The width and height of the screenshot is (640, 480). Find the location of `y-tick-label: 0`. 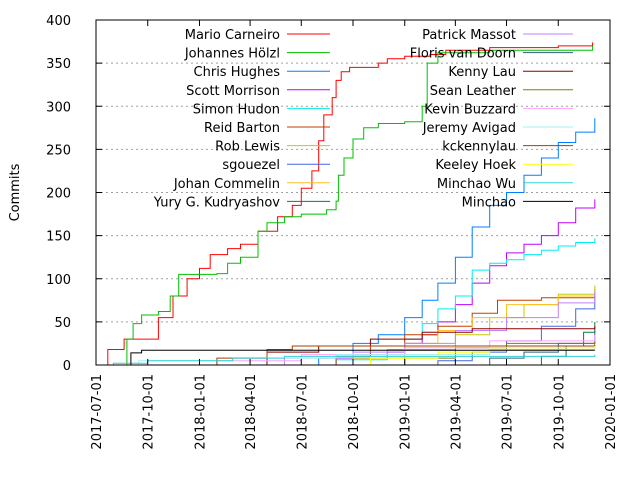

y-tick-label: 0 is located at coordinates (67, 366).